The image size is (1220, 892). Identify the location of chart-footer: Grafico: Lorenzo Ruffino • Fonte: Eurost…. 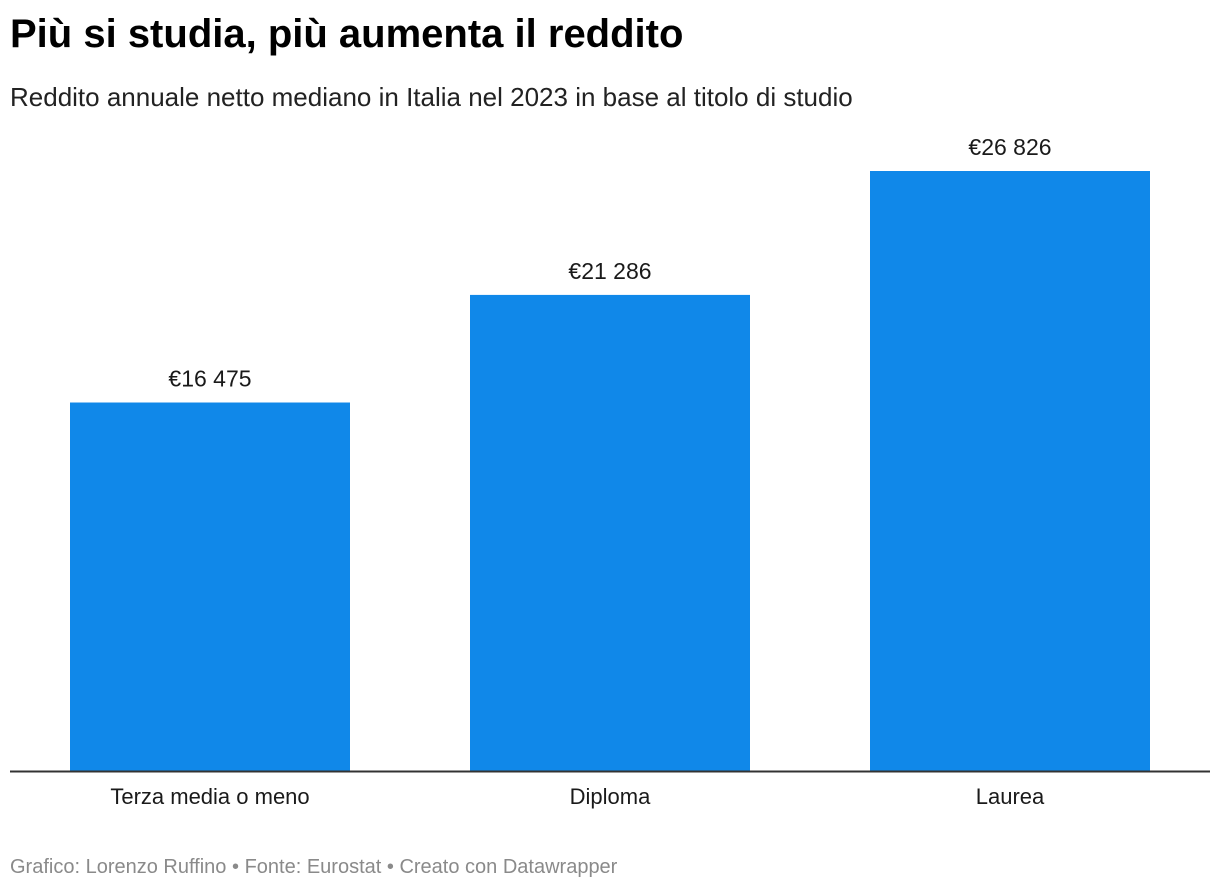
(313, 867).